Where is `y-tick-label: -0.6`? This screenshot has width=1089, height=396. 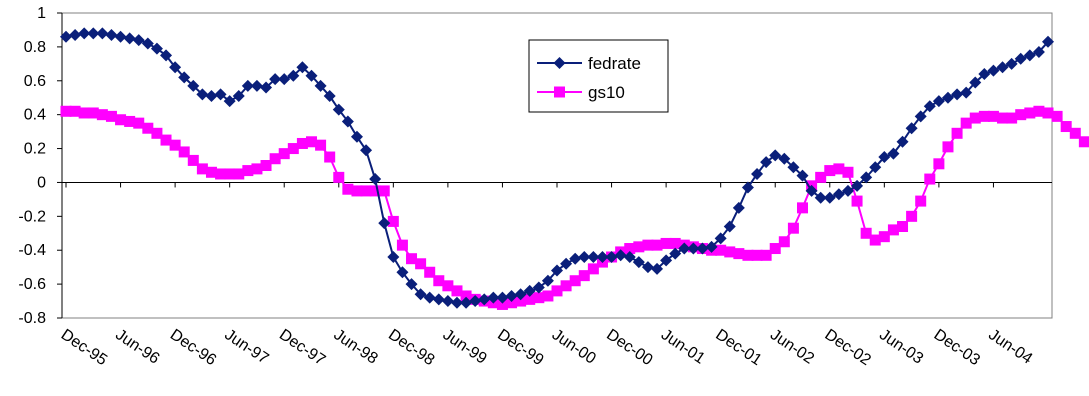
y-tick-label: -0.6 is located at coordinates (32, 284).